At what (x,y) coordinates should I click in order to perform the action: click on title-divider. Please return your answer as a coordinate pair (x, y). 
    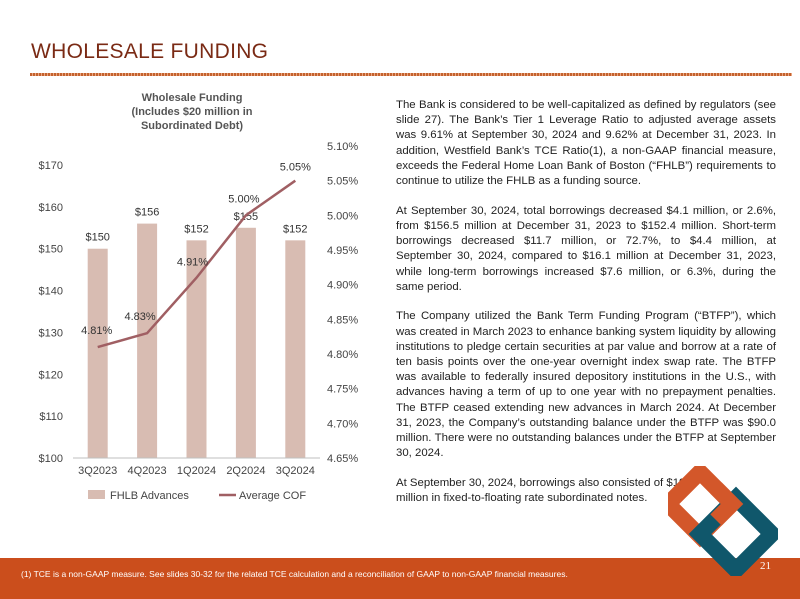
    Looking at the image, I should click on (411, 74).